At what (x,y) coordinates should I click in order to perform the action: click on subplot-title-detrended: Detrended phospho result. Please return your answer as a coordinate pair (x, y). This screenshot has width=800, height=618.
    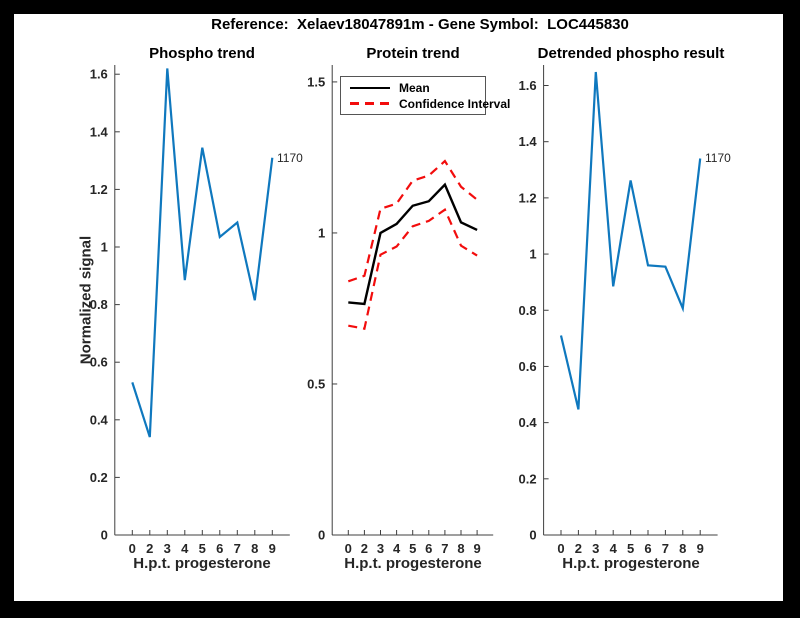
    Looking at the image, I should click on (631, 53).